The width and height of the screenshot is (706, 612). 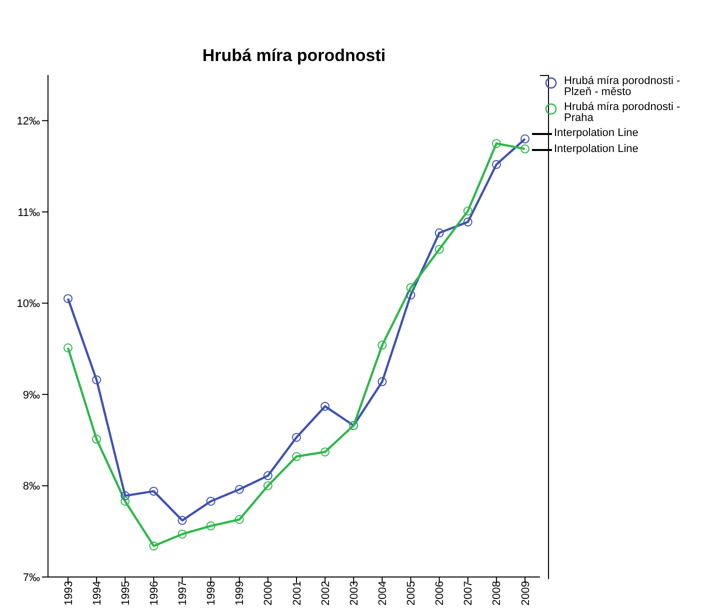 What do you see at coordinates (154, 593) in the screenshot?
I see `x-tick-label: 1996` at bounding box center [154, 593].